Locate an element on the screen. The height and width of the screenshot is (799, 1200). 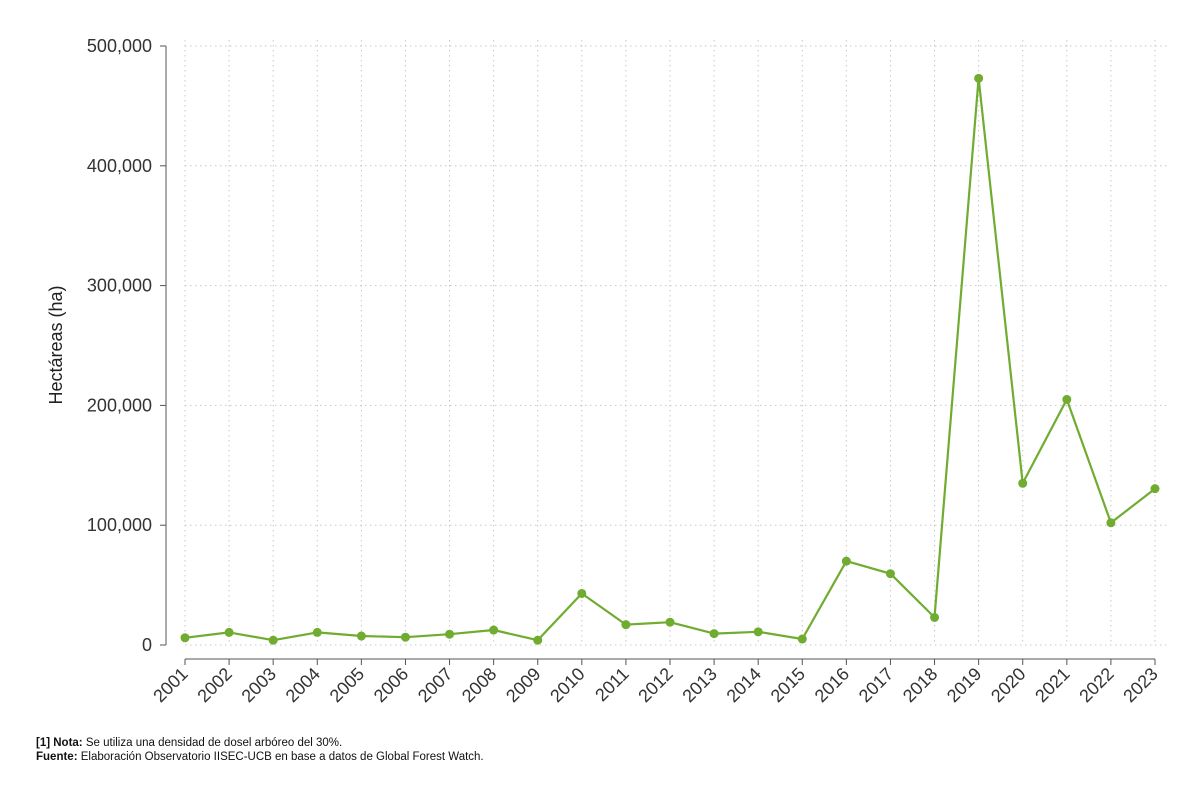
y-tick-label: 0 is located at coordinates (147, 645).